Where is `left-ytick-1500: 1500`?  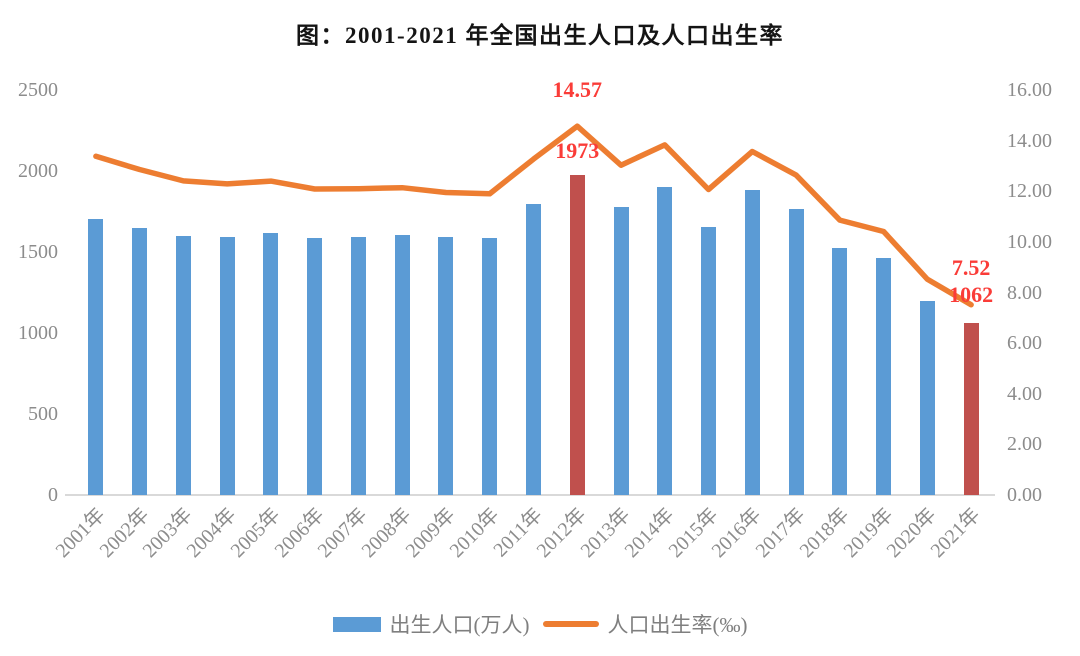
left-ytick-1500: 1500 is located at coordinates (38, 252).